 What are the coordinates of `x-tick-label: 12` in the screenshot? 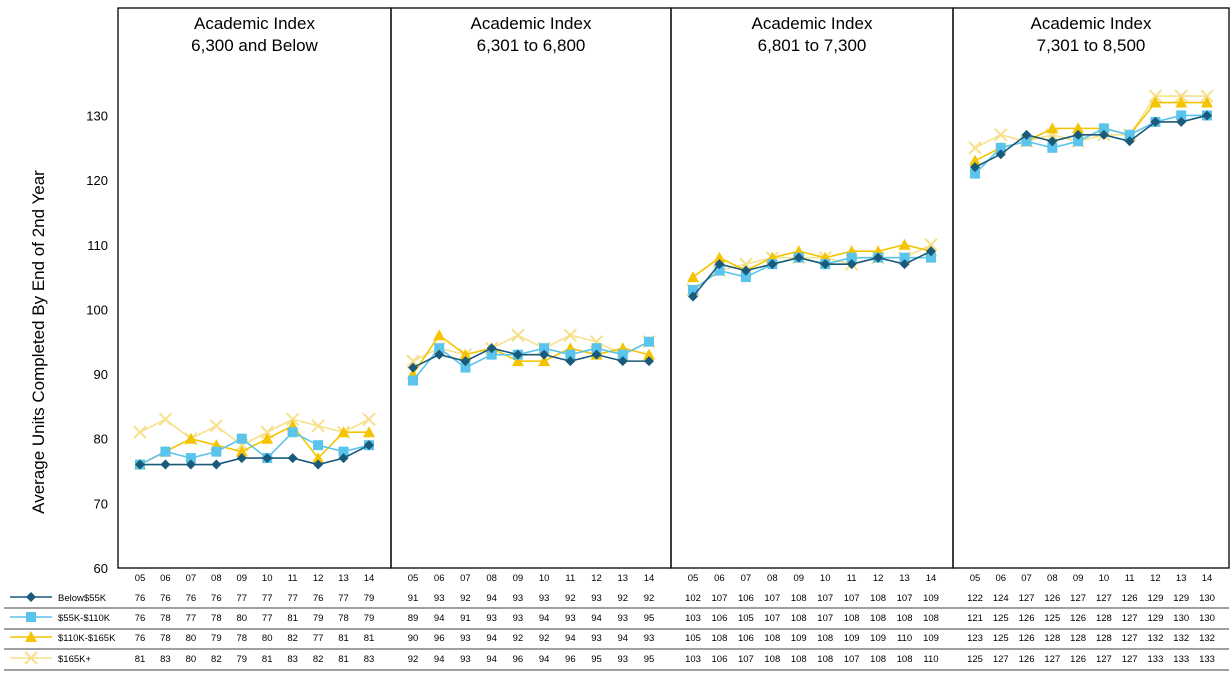 It's located at (318, 578).